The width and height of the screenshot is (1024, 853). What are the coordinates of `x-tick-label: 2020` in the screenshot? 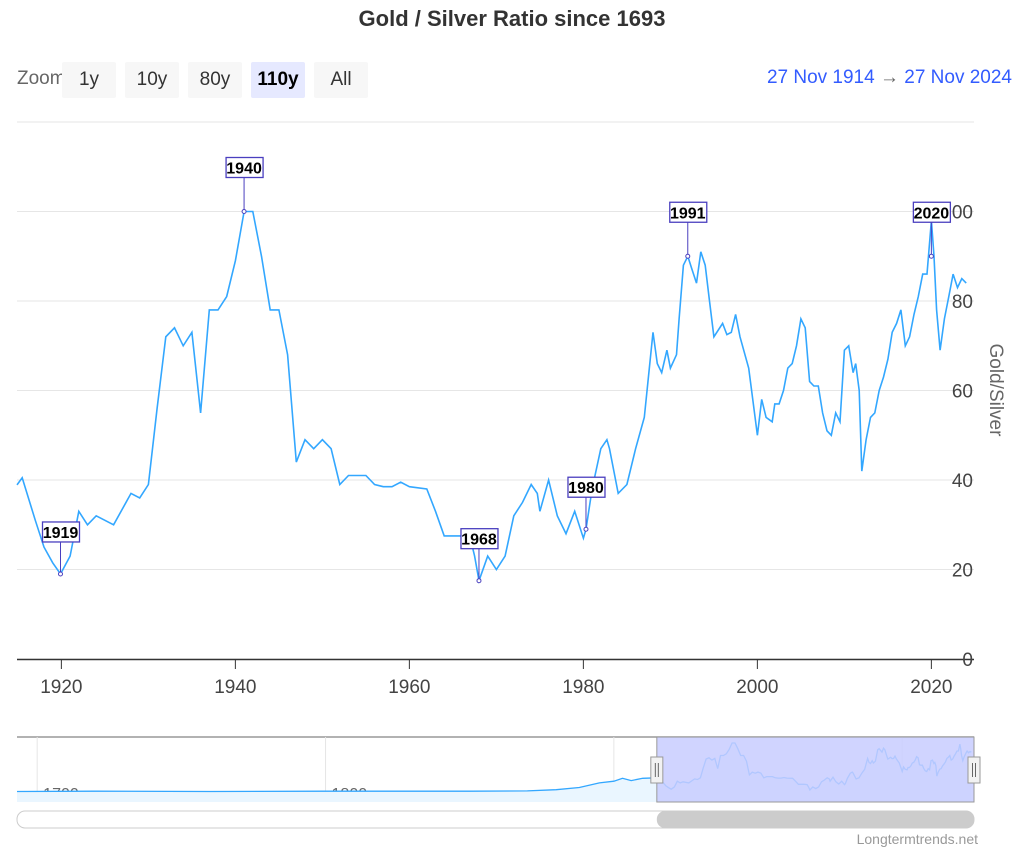 It's located at (931, 687).